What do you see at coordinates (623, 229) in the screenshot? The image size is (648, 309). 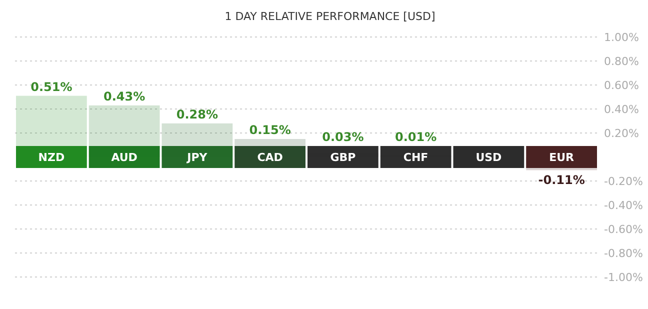 I see `y-tick-label: -0.60%` at bounding box center [623, 229].